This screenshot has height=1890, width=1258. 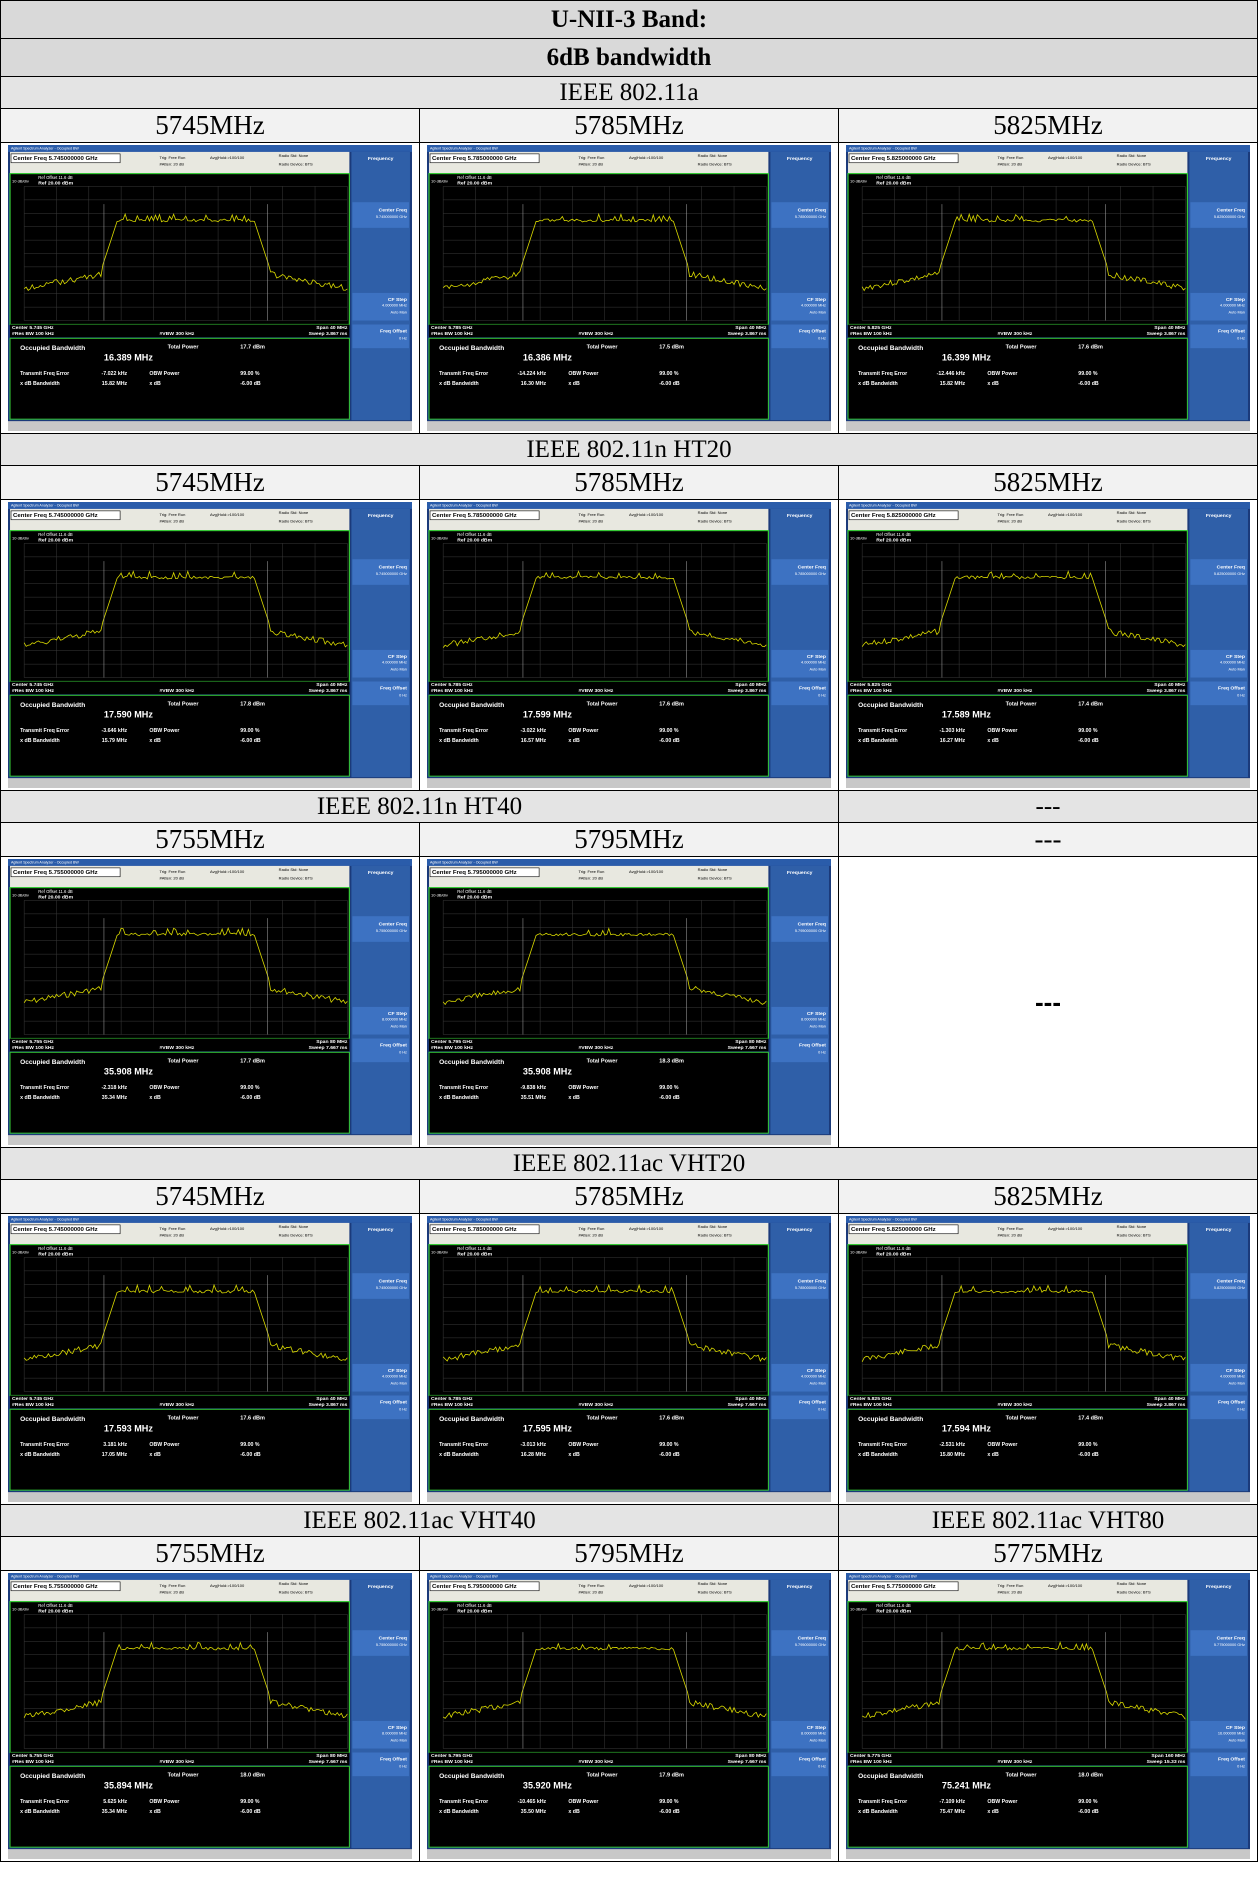 I want to click on center: Center 5.785 GHz, so click(x=452, y=685).